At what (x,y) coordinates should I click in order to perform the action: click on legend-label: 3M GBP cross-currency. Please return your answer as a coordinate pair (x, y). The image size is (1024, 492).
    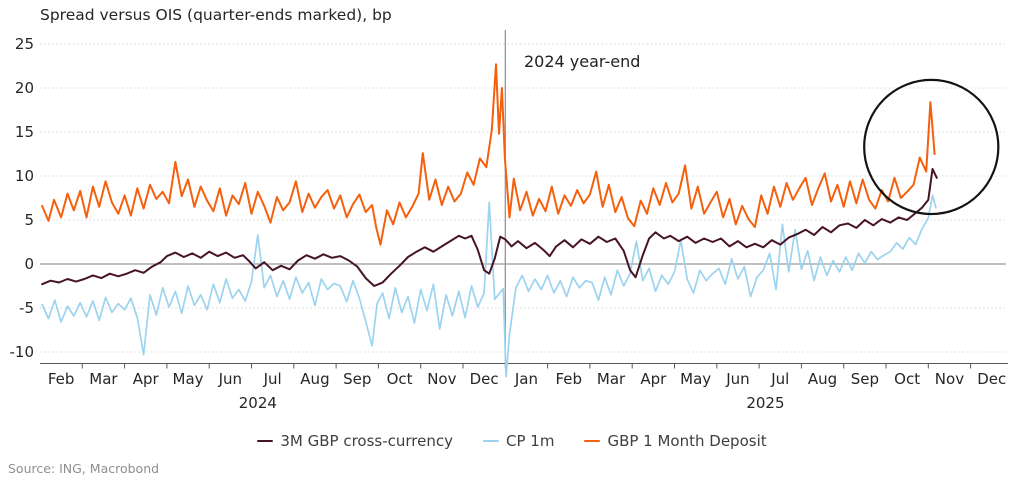
    Looking at the image, I should click on (366, 441).